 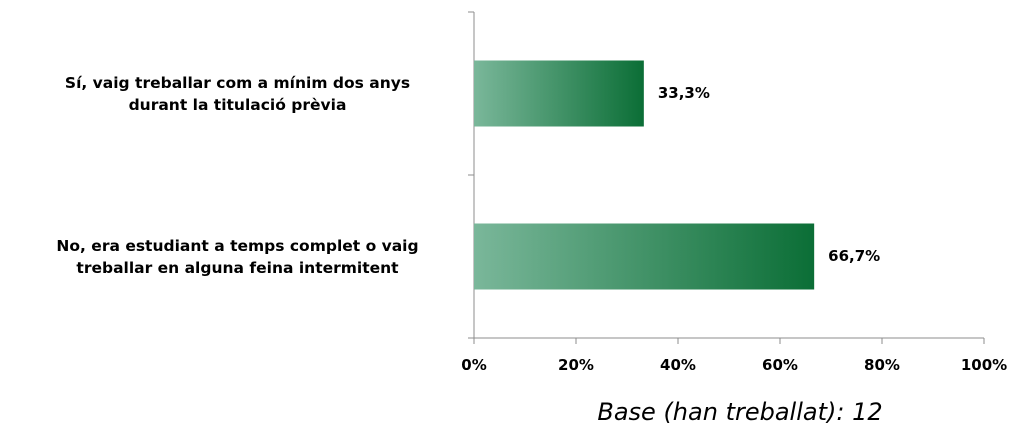 What do you see at coordinates (984, 365) in the screenshot?
I see `x-tick-label: 100%` at bounding box center [984, 365].